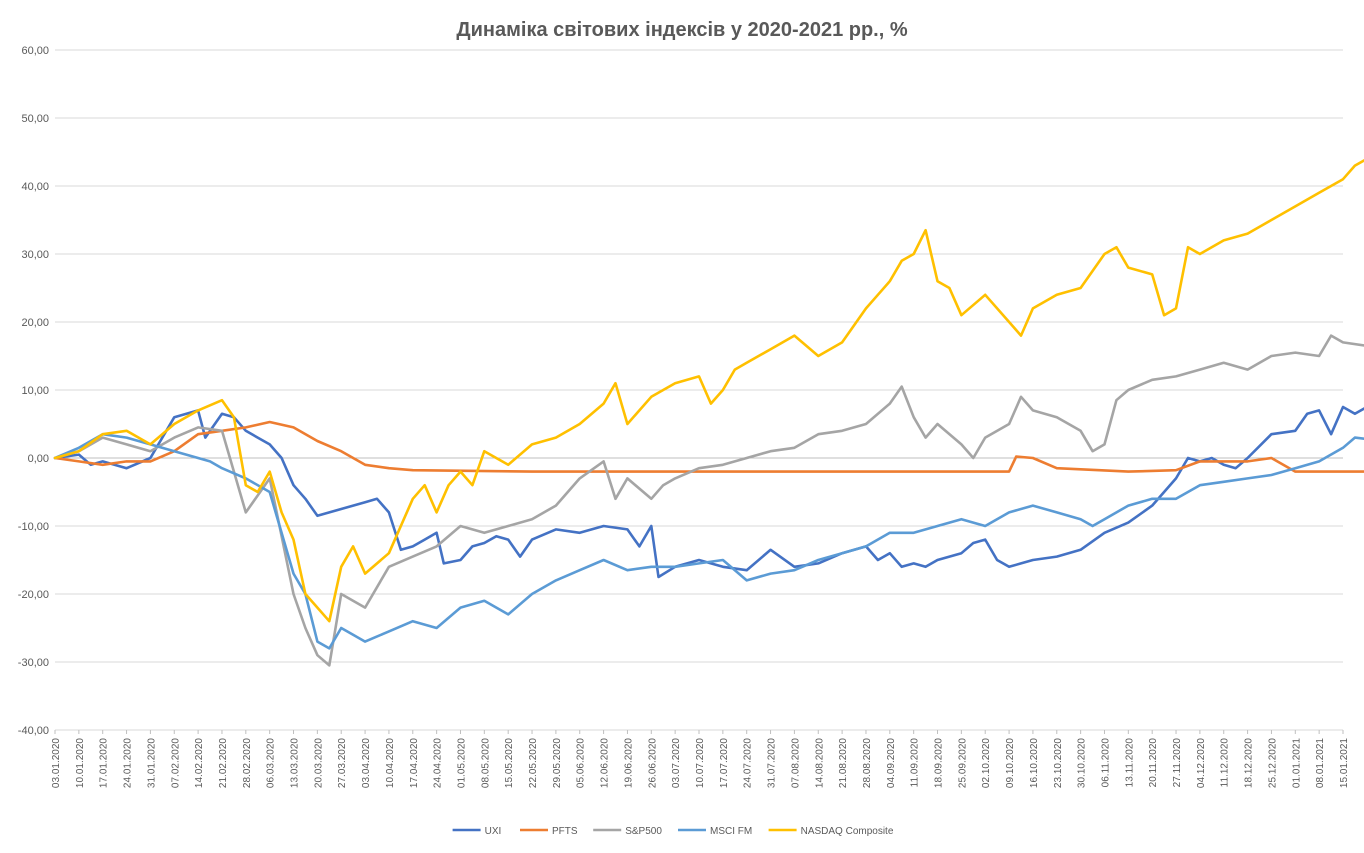 This screenshot has height=853, width=1364. Describe the element at coordinates (223, 763) in the screenshot. I see `x-tick-label: 21.02.2020` at that location.